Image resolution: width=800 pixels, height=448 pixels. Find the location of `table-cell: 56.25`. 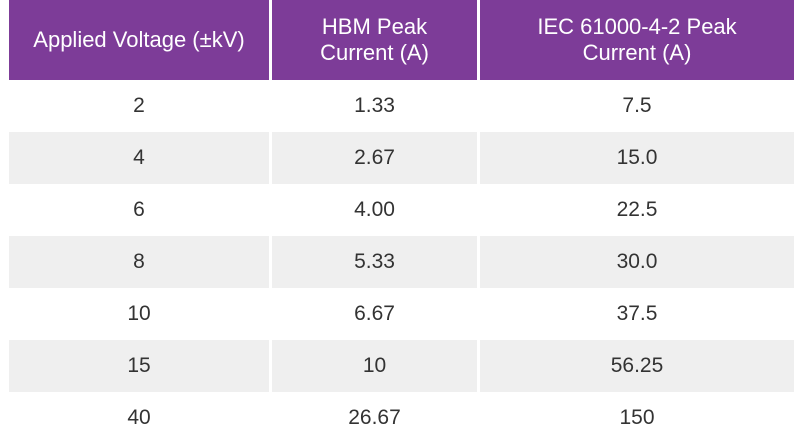

table-cell: 56.25 is located at coordinates (637, 366).